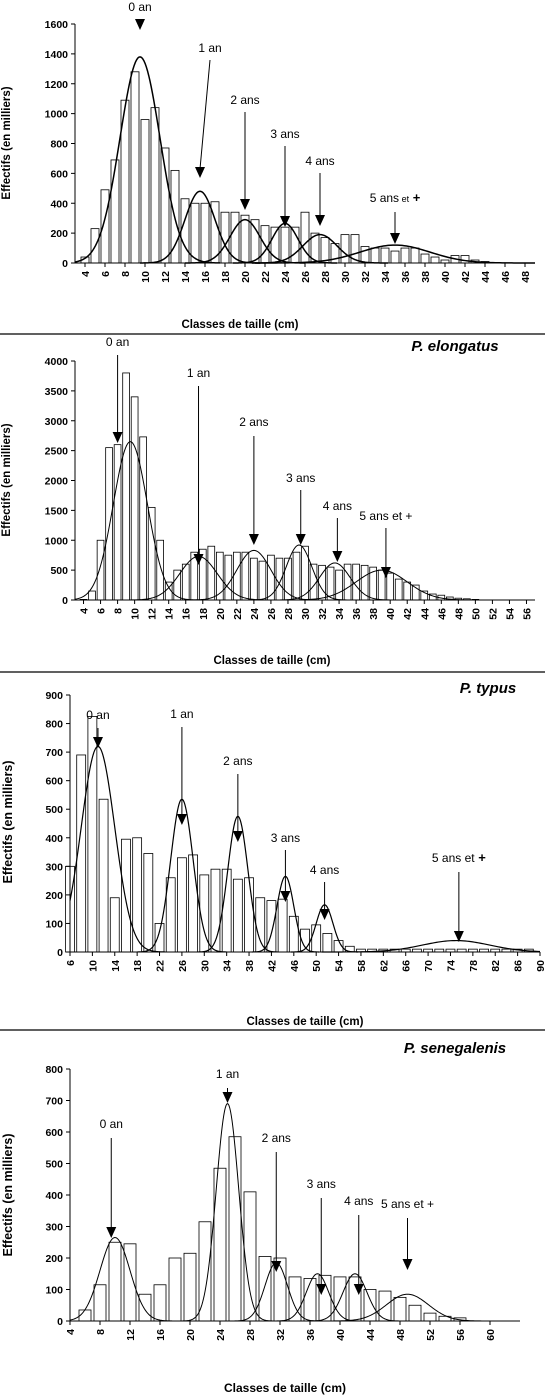  What do you see at coordinates (295, 966) in the screenshot?
I see `x-tick-label: 46` at bounding box center [295, 966].